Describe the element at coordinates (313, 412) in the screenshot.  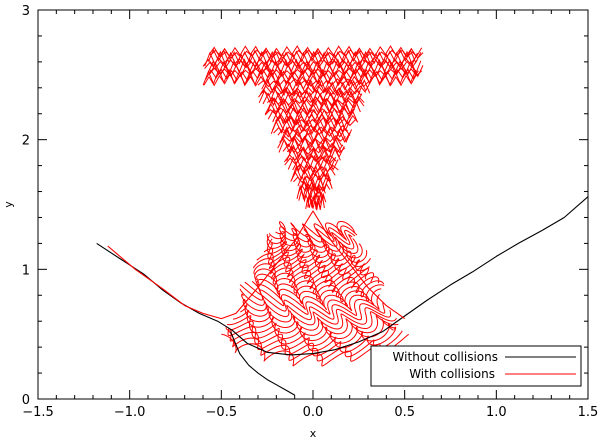
I see `x-tick-label: 0.0` at that location.